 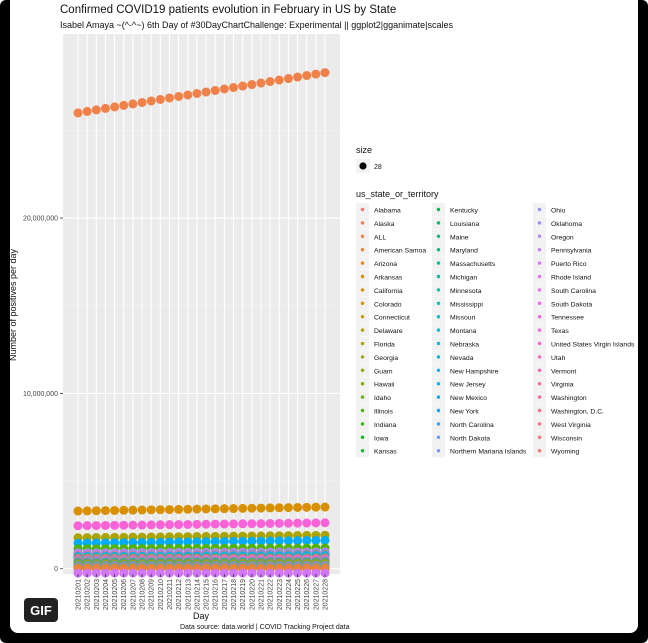 I want to click on x-tick-label: 20210212, so click(x=179, y=594).